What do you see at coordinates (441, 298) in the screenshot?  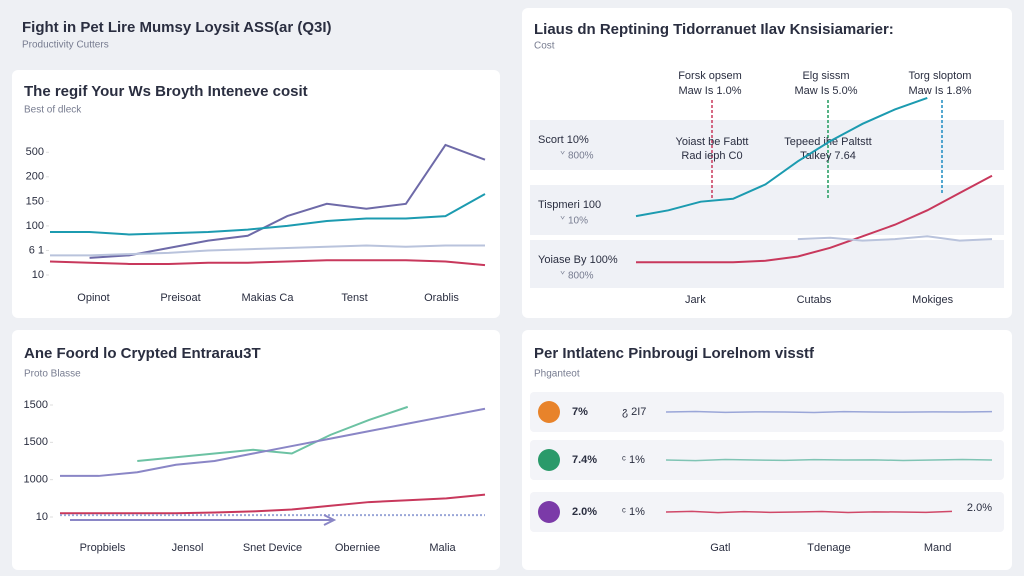 I see `x-tick-label: Orablis` at bounding box center [441, 298].